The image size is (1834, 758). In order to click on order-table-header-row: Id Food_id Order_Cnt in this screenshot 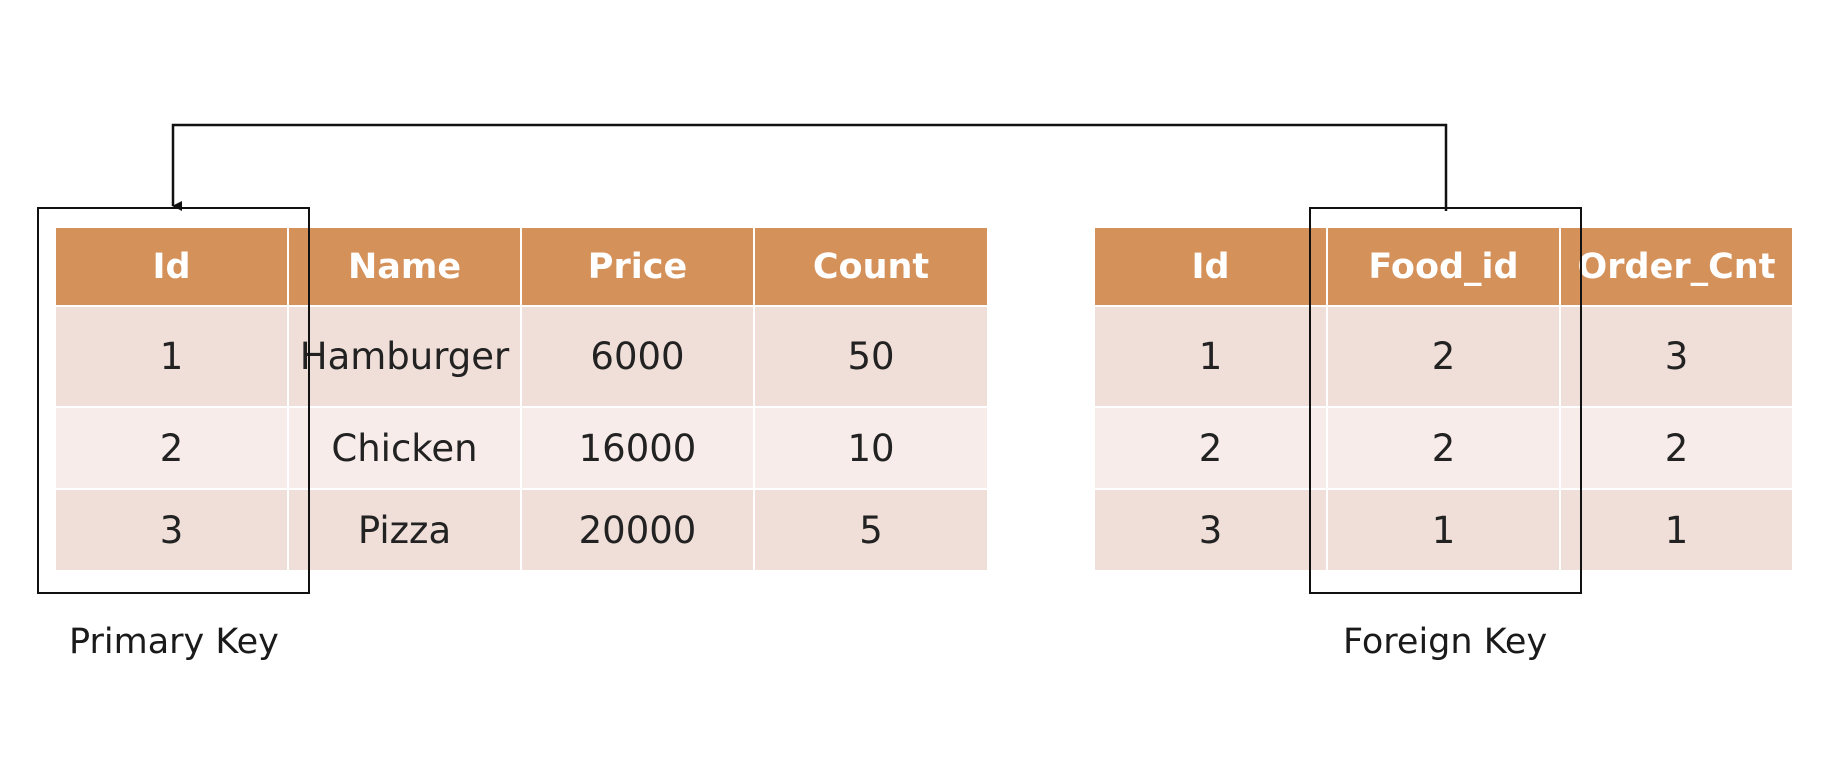, I will do `click(1443, 266)`.